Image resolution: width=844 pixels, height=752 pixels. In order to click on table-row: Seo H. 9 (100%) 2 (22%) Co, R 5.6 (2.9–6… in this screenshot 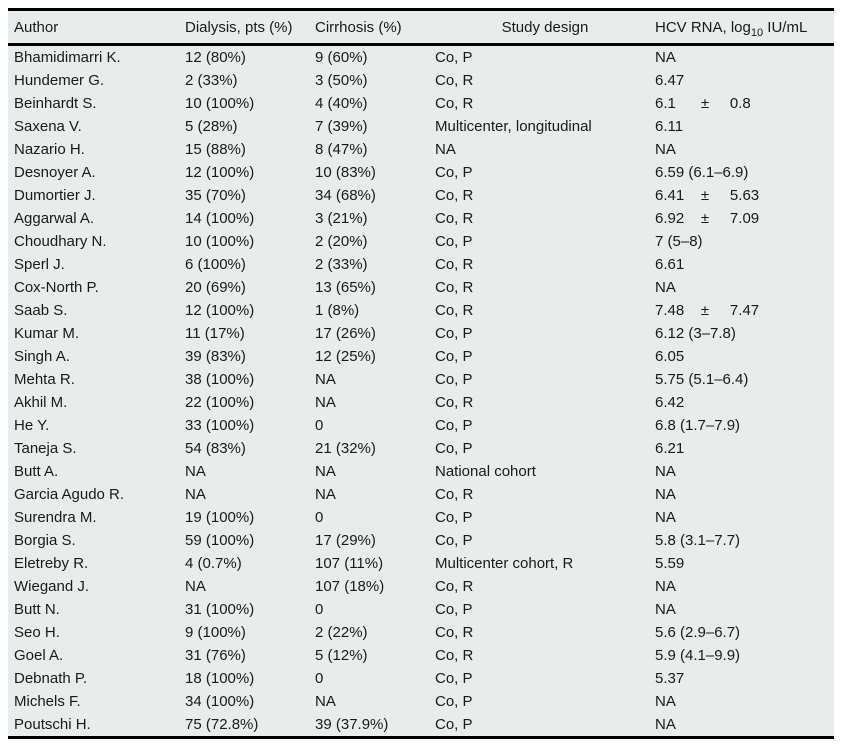, I will do `click(421, 632)`.